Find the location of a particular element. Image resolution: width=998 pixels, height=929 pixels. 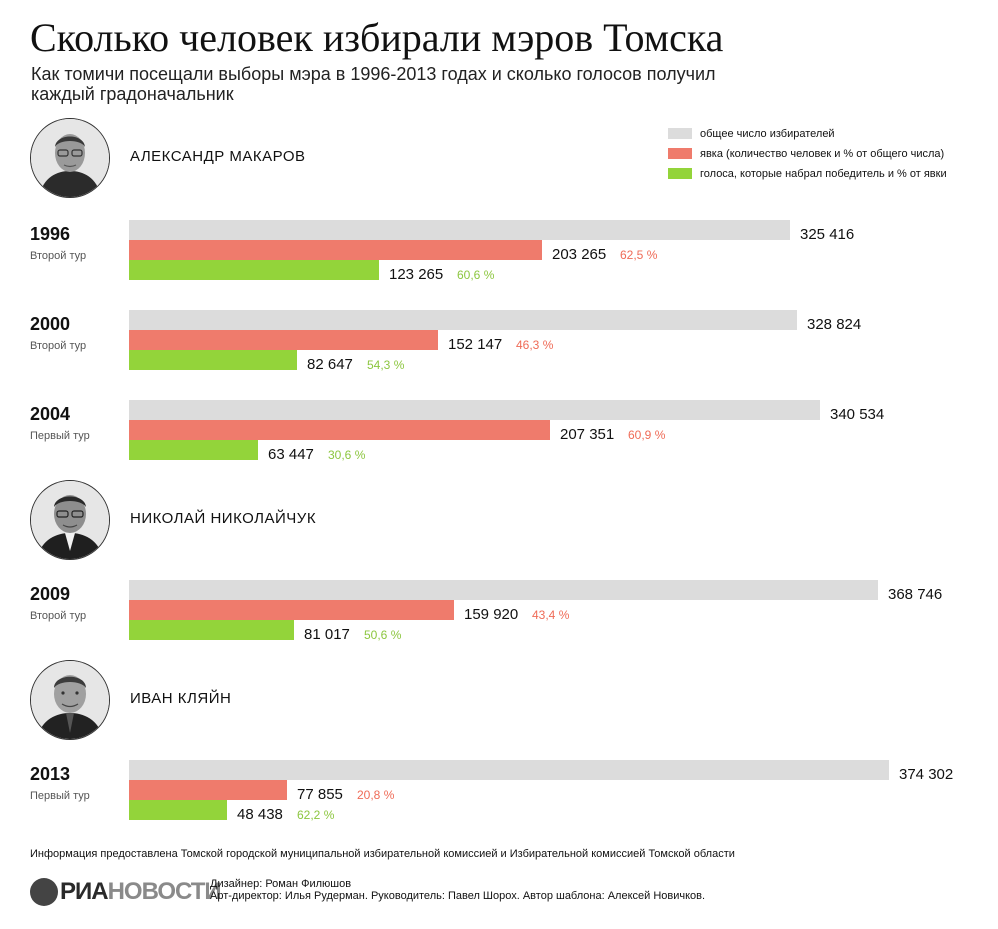

percent-turnout: 62,5 % is located at coordinates (639, 255).